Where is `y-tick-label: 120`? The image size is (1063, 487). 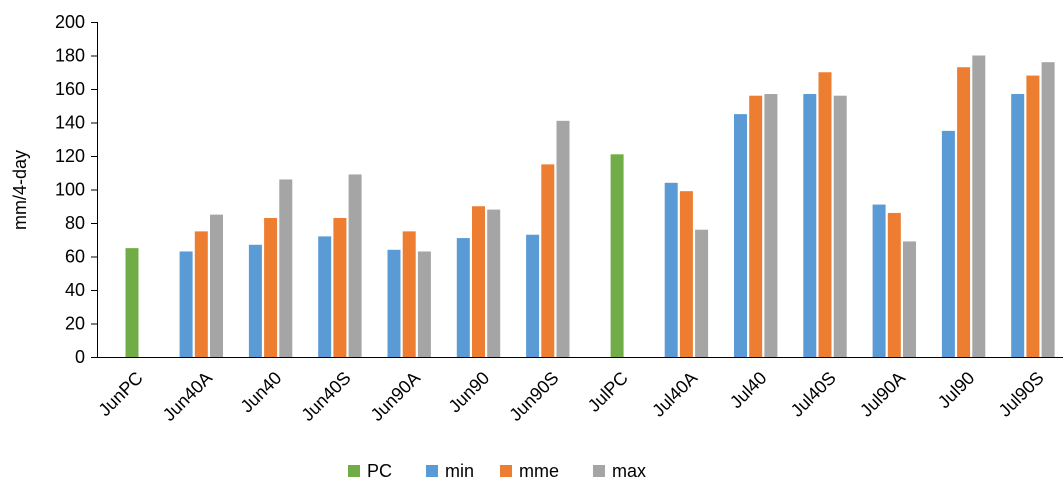 y-tick-label: 120 is located at coordinates (70, 156).